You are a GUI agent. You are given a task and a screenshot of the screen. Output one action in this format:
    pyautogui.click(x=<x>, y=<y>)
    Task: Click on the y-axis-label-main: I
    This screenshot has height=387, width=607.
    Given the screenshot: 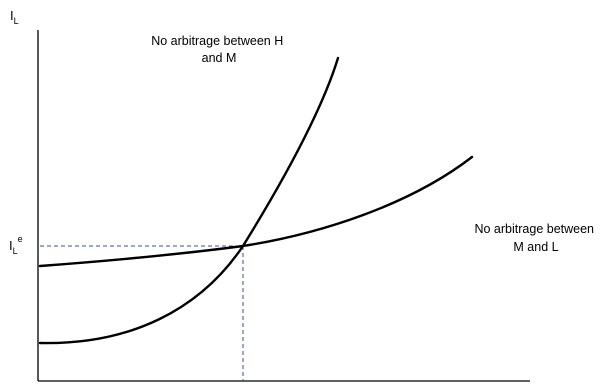 What is the action you would take?
    pyautogui.click(x=12, y=15)
    